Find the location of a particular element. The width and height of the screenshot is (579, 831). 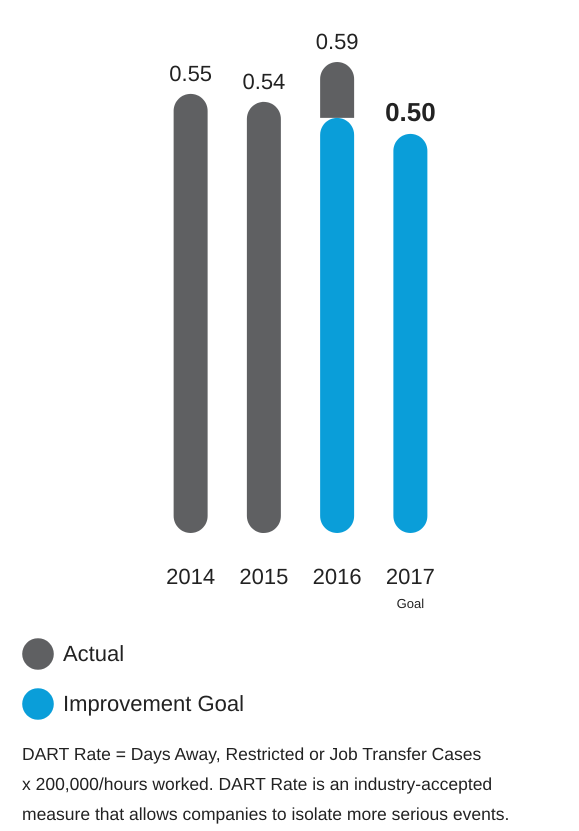

x-tick-label: 2015 is located at coordinates (263, 576).